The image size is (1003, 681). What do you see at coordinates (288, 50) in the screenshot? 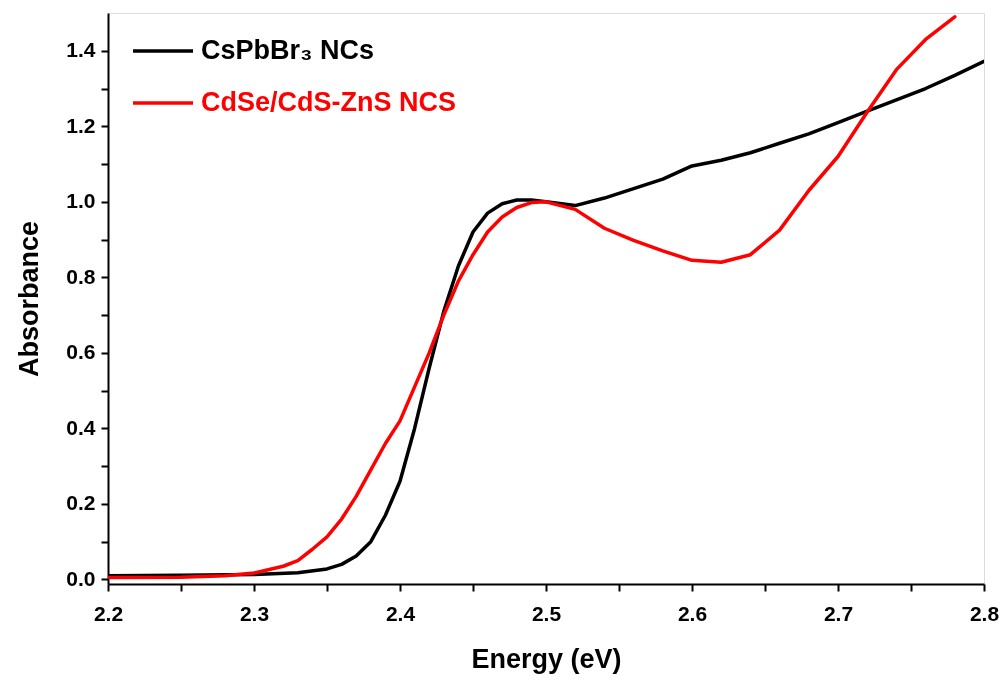
I see `legend-label: CsPbBr₃ NCs` at bounding box center [288, 50].